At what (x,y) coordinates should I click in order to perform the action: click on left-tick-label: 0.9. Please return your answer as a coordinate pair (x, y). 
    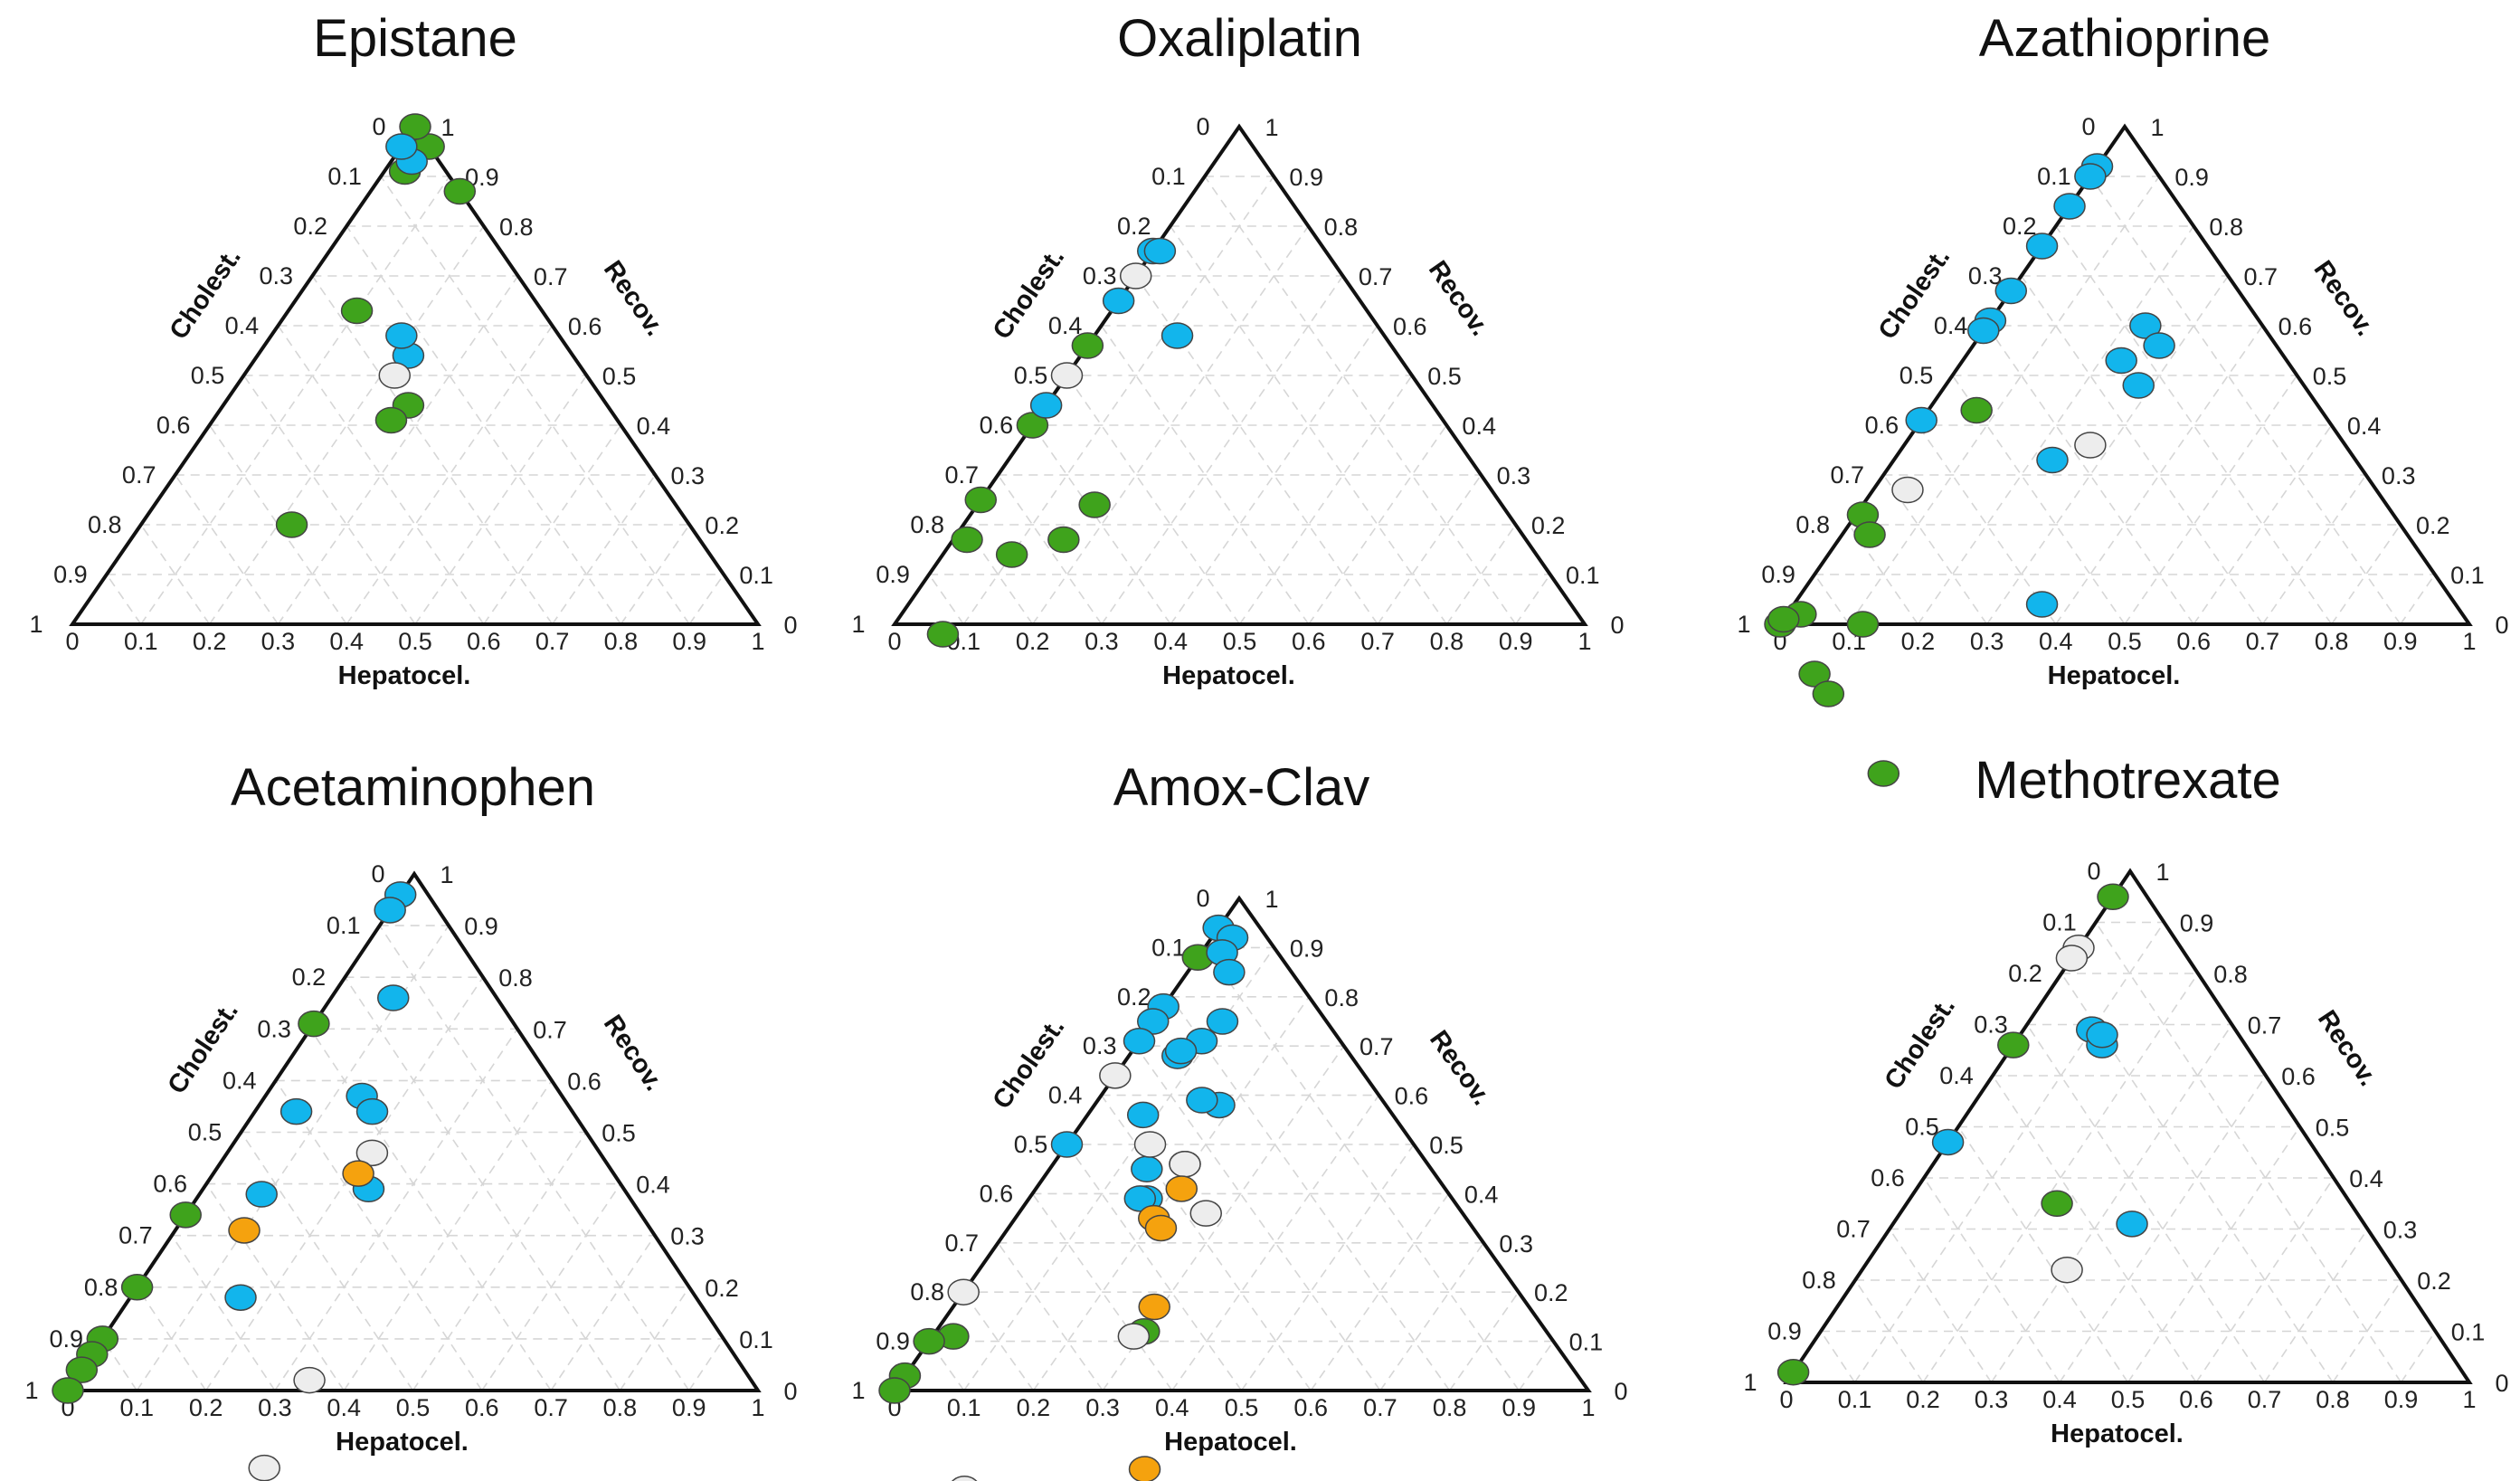
    Looking at the image, I should click on (893, 574).